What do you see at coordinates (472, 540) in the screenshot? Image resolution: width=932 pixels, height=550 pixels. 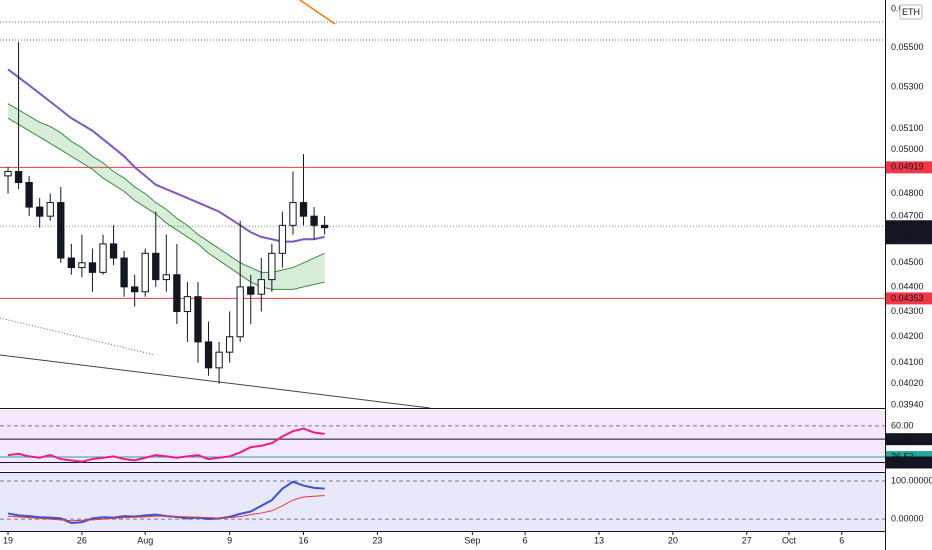 I see `x-tick-label: Sep` at bounding box center [472, 540].